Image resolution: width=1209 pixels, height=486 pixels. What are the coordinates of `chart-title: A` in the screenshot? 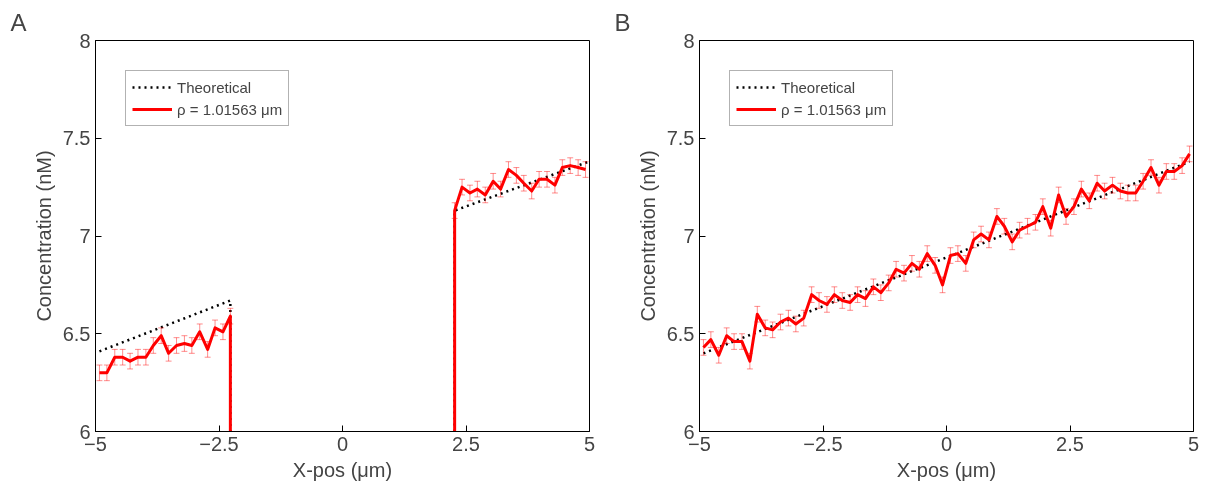 It's located at (18, 22).